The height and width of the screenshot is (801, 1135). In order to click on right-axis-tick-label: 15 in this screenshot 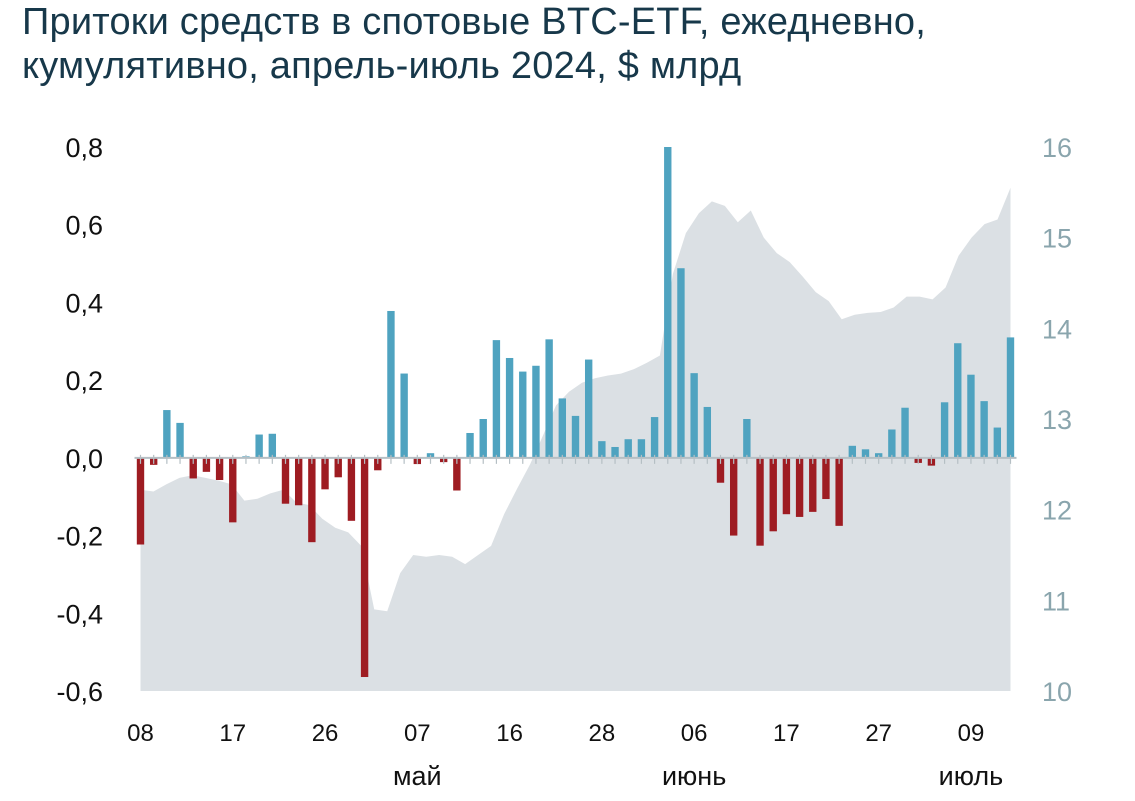, I will do `click(1057, 239)`.